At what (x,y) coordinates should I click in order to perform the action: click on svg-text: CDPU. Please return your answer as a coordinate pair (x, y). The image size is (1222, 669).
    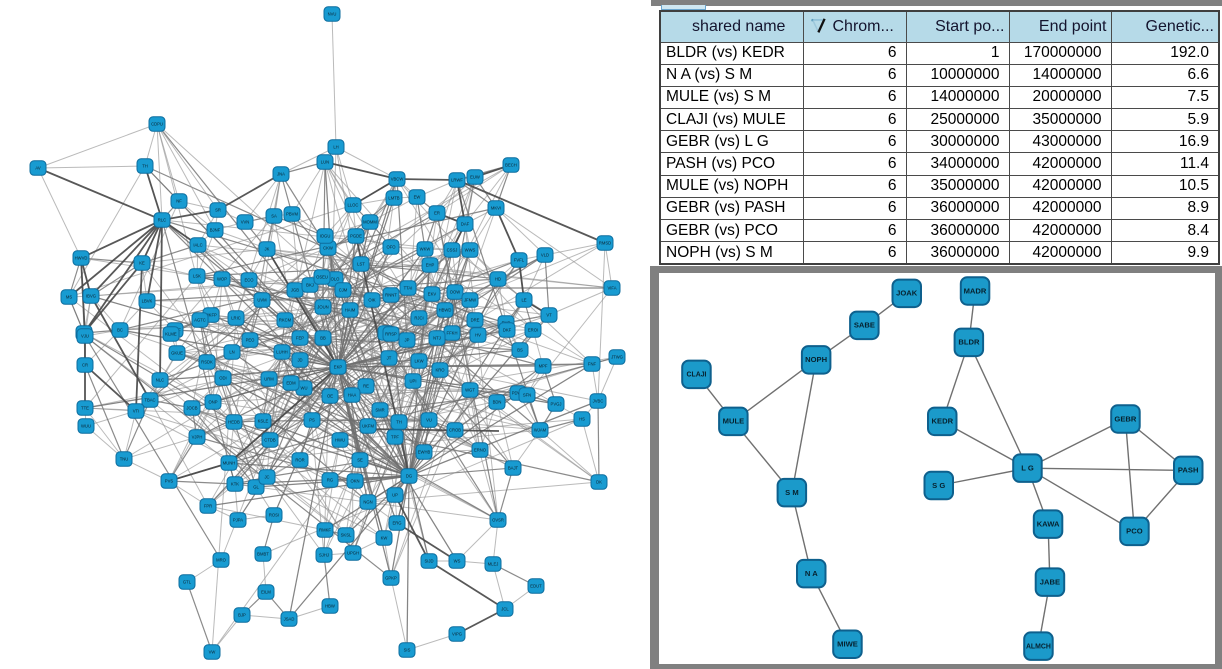
    Looking at the image, I should click on (157, 124).